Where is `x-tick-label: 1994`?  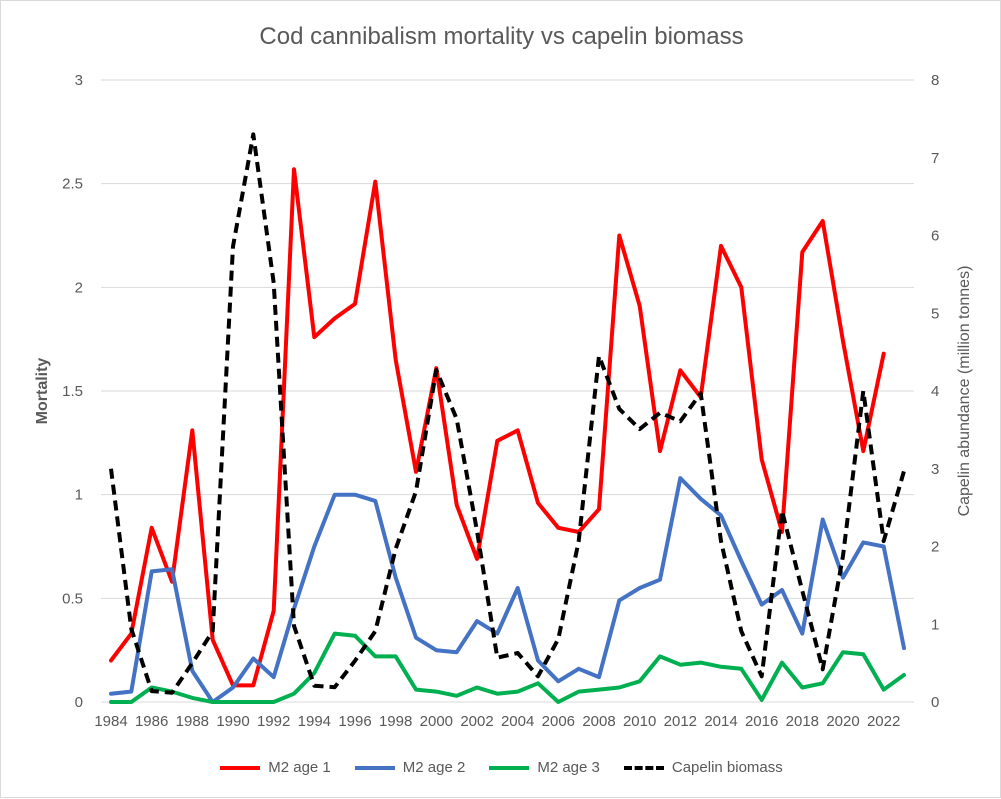 x-tick-label: 1994 is located at coordinates (314, 721).